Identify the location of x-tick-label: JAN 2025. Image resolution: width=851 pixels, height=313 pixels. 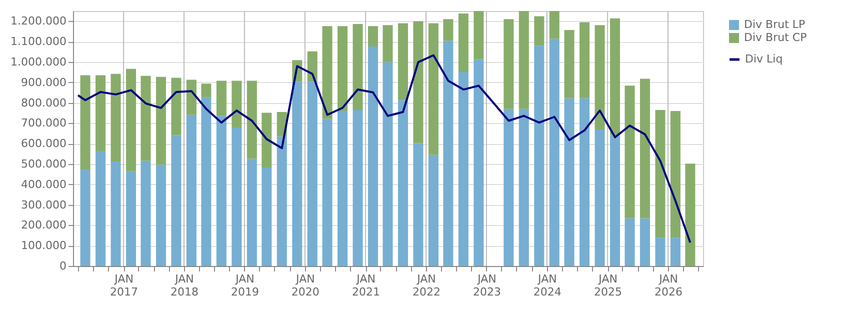
(608, 285).